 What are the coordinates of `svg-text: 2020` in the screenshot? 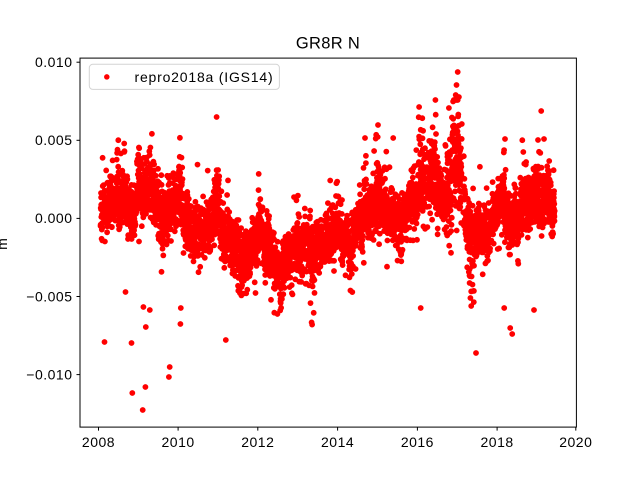 It's located at (575, 442).